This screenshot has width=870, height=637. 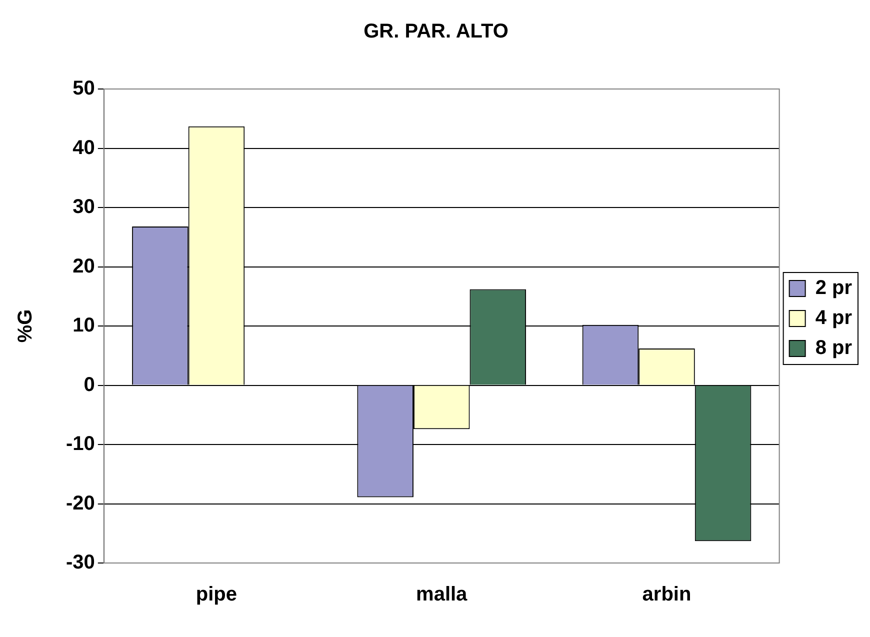 I want to click on x-tick-label: malla, so click(x=442, y=595).